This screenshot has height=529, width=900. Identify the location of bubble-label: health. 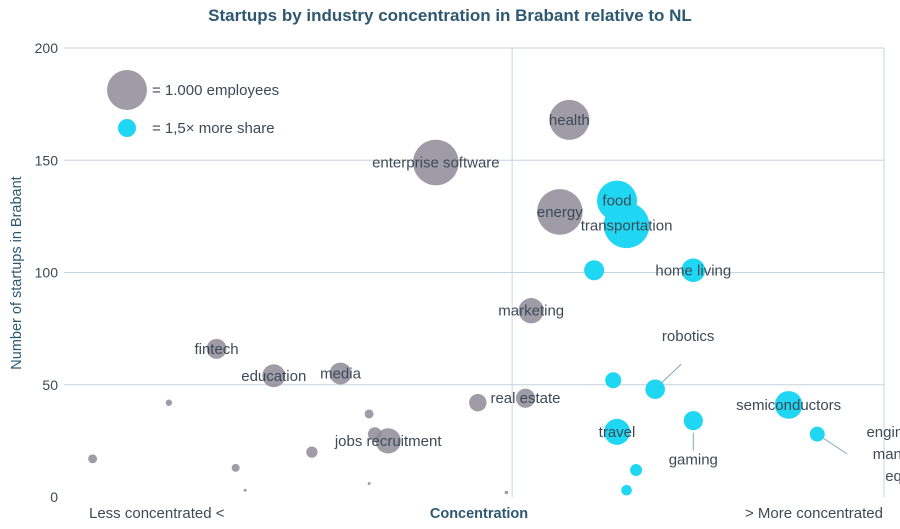
(569, 120).